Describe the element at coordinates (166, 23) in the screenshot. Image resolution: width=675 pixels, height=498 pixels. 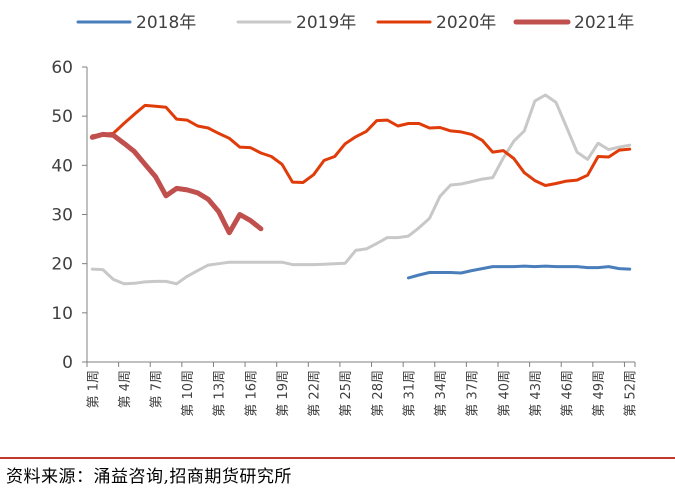
I see `legend-label: 2018年` at that location.